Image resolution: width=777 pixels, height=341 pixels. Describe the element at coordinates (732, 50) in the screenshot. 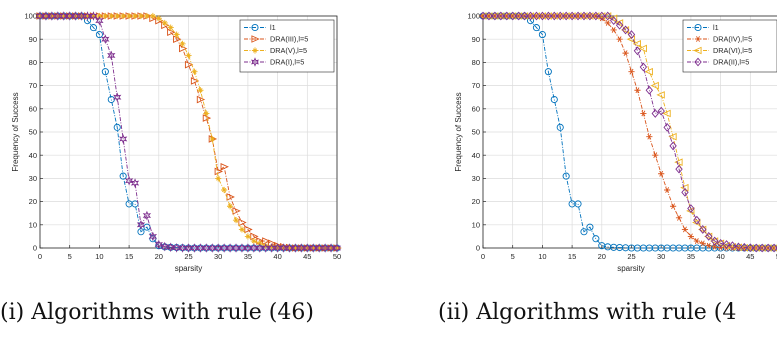

I see `legend-label: DRA(VI),l=5` at that location.